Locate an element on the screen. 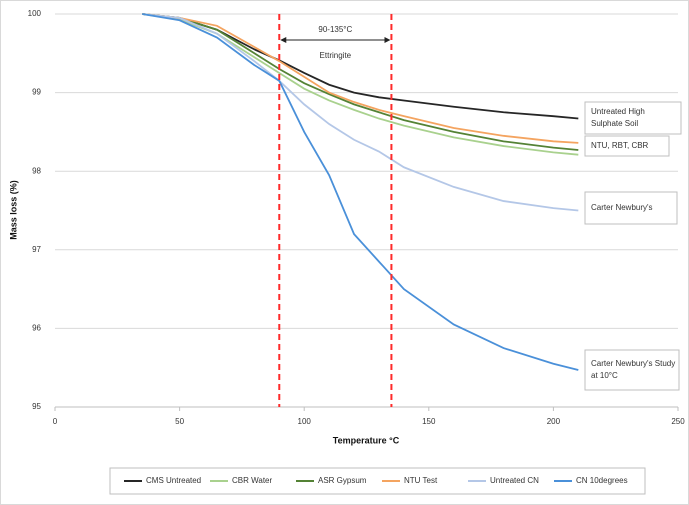 Image resolution: width=689 pixels, height=505 pixels. annotation: Carter Newbury's Study at 10°C is located at coordinates (633, 369).